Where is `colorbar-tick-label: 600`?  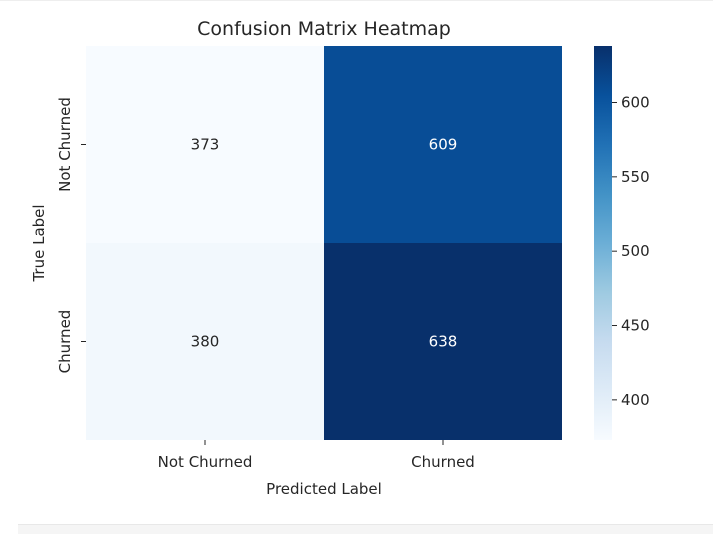
colorbar-tick-label: 600 is located at coordinates (635, 102).